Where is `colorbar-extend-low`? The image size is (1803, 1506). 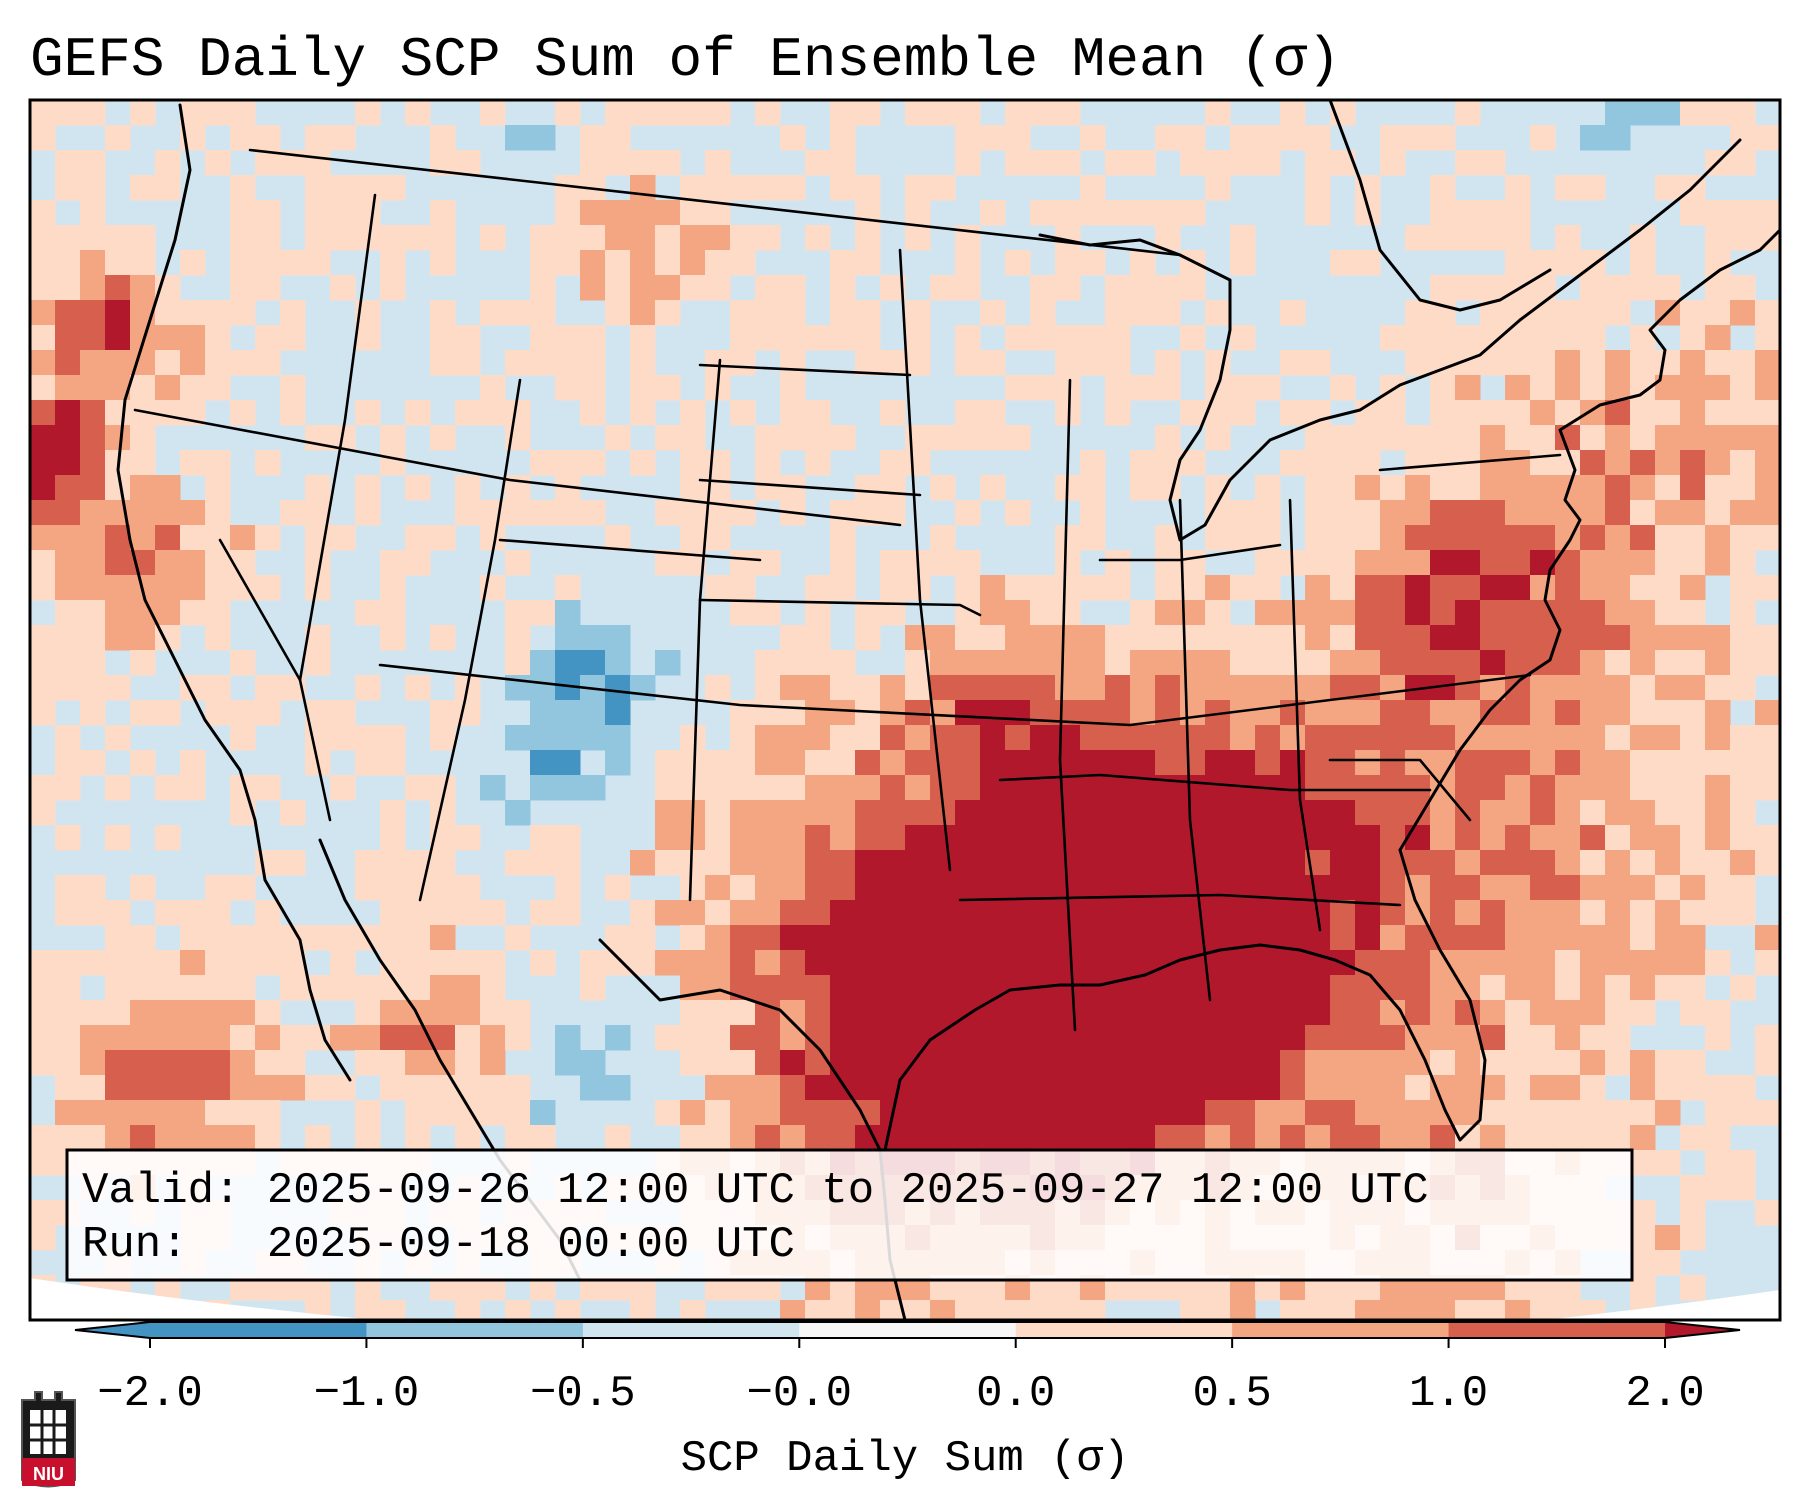
colorbar-extend-low is located at coordinates (112, 1330).